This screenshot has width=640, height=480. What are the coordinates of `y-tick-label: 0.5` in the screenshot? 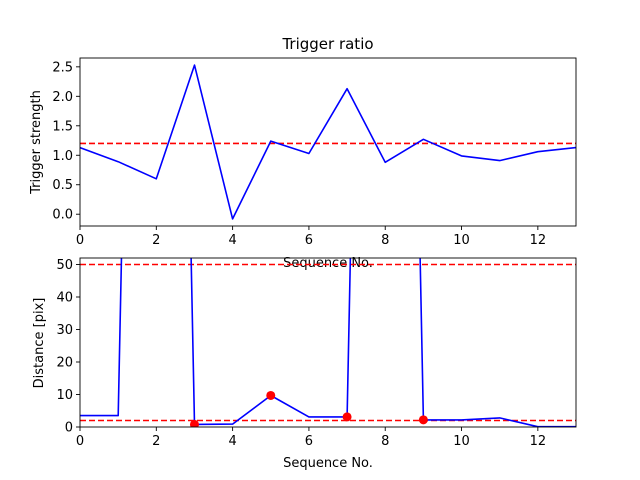 It's located at (62, 185).